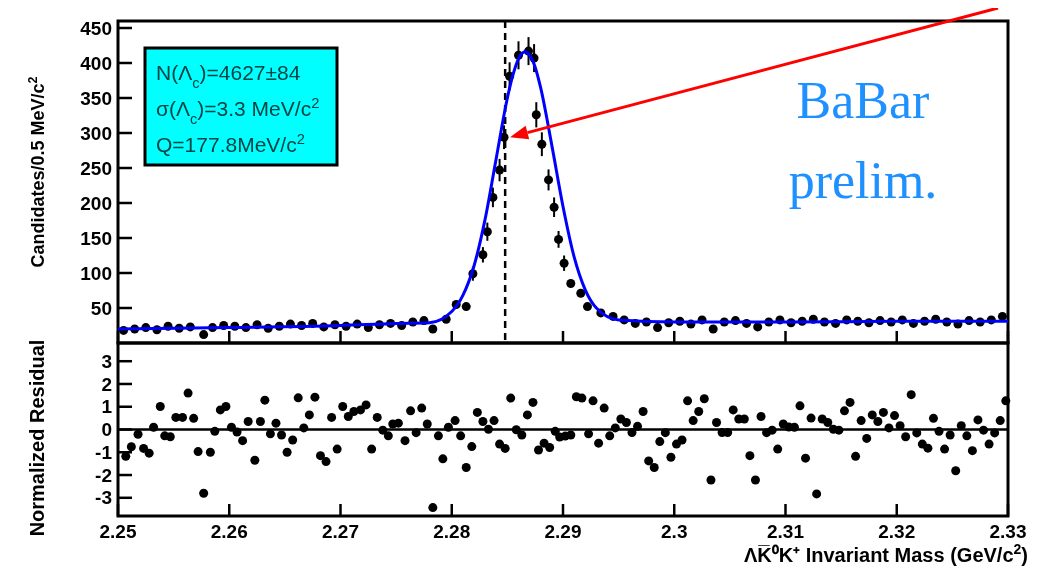 The image size is (1044, 570). What do you see at coordinates (96, 133) in the screenshot?
I see `y-tick-label: 300` at bounding box center [96, 133].